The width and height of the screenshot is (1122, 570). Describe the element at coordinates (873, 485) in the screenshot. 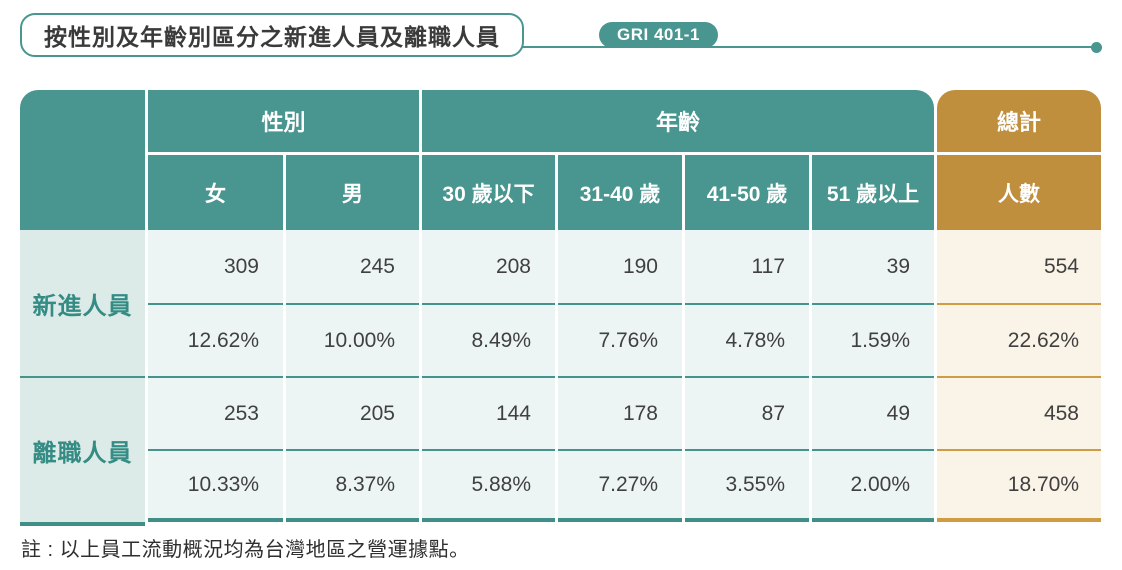

I see `table-cell: 2.00%` at that location.